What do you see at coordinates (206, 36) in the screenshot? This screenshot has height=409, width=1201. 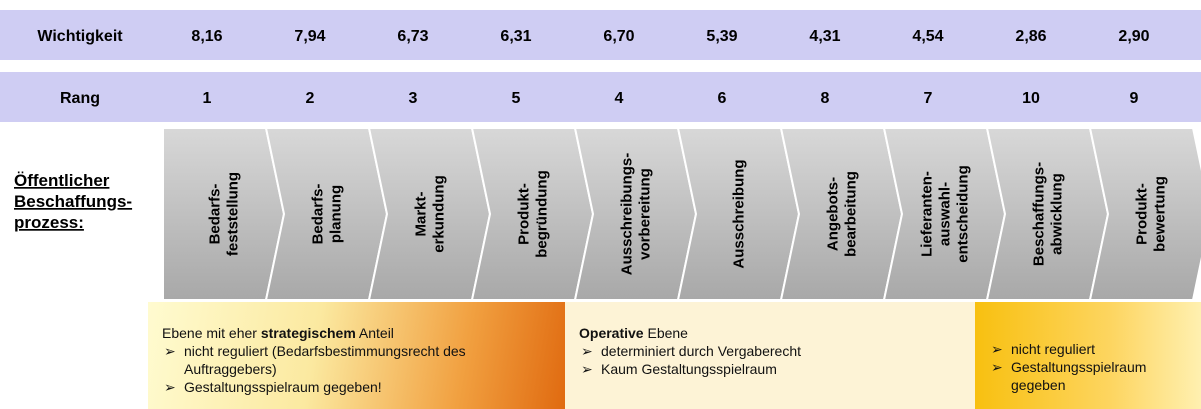 I see `cell: 8,16` at bounding box center [206, 36].